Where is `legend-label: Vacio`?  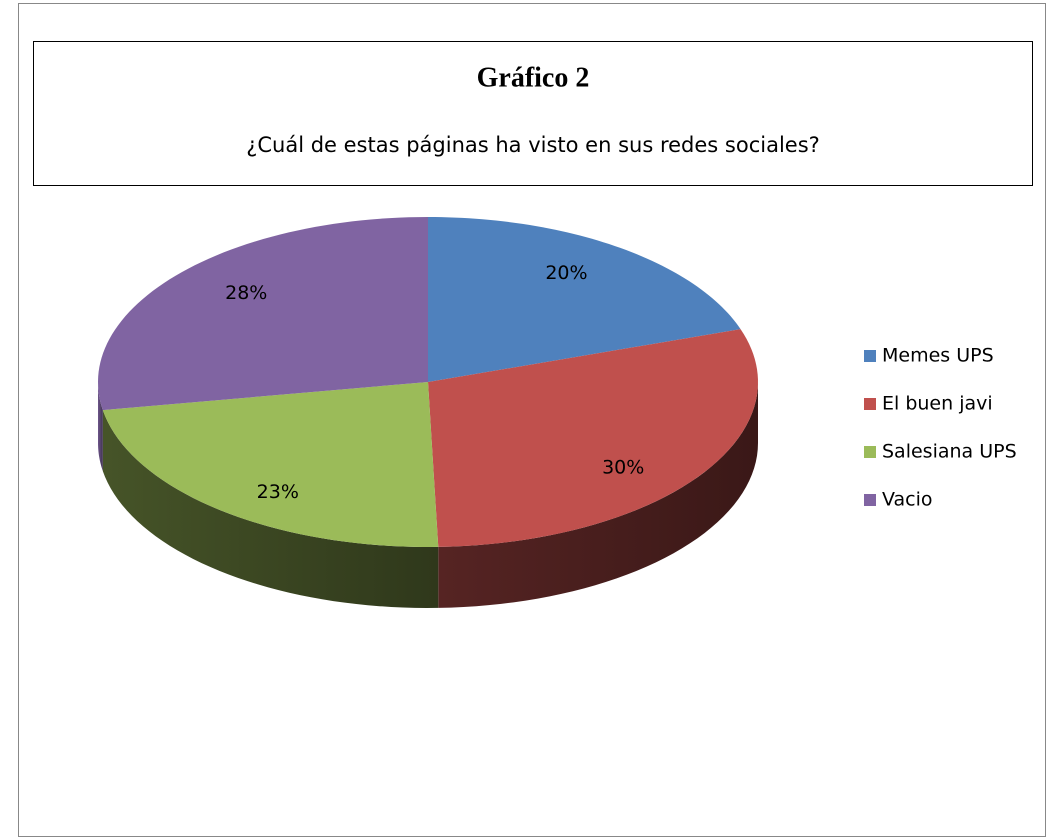 legend-label: Vacio is located at coordinates (907, 500).